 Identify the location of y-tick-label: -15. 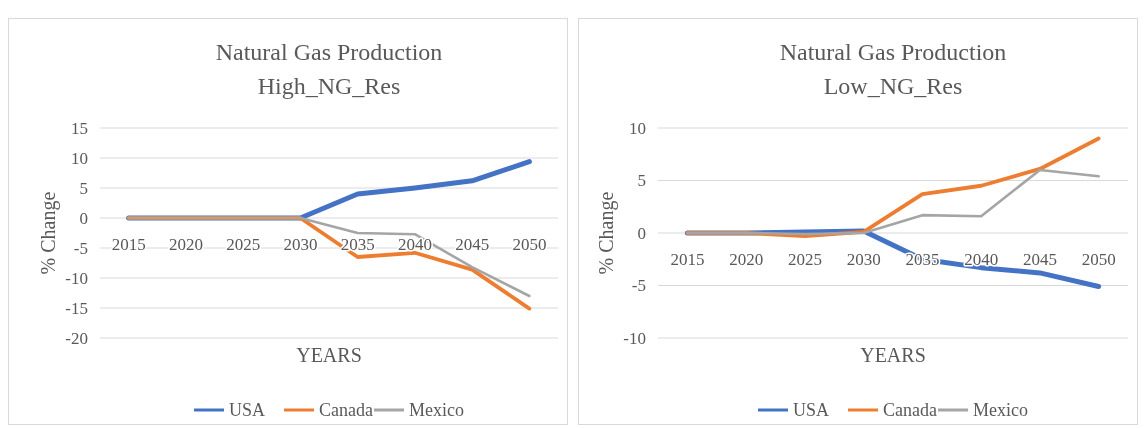
(76, 308).